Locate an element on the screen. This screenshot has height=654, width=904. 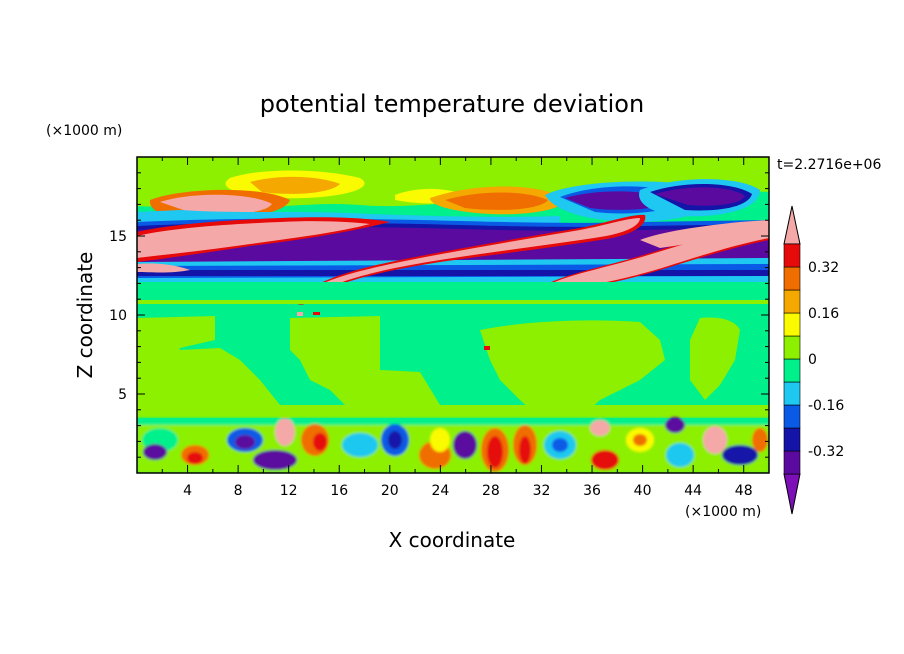
y-tick-label: 5 is located at coordinates (122, 395).